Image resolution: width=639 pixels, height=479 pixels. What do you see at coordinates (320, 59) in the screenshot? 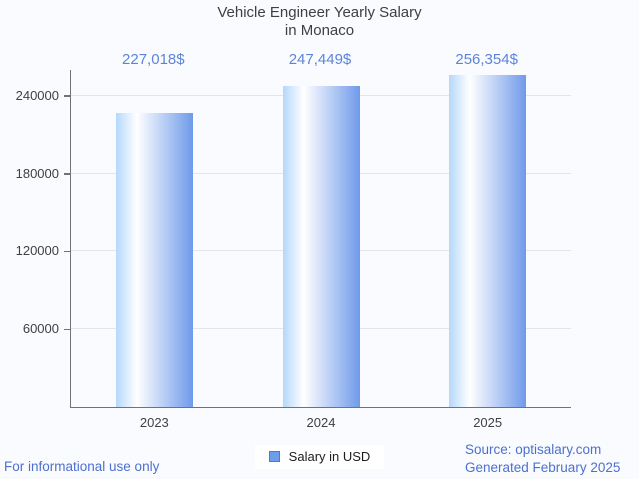
I see `bar-value-label: 247,449$` at bounding box center [320, 59].